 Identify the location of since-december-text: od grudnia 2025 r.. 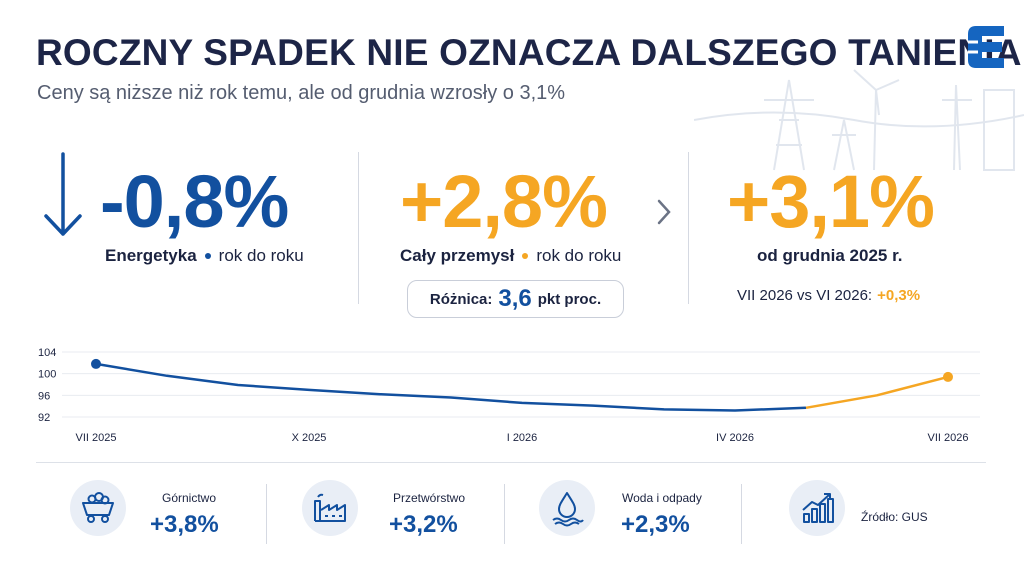
(830, 255).